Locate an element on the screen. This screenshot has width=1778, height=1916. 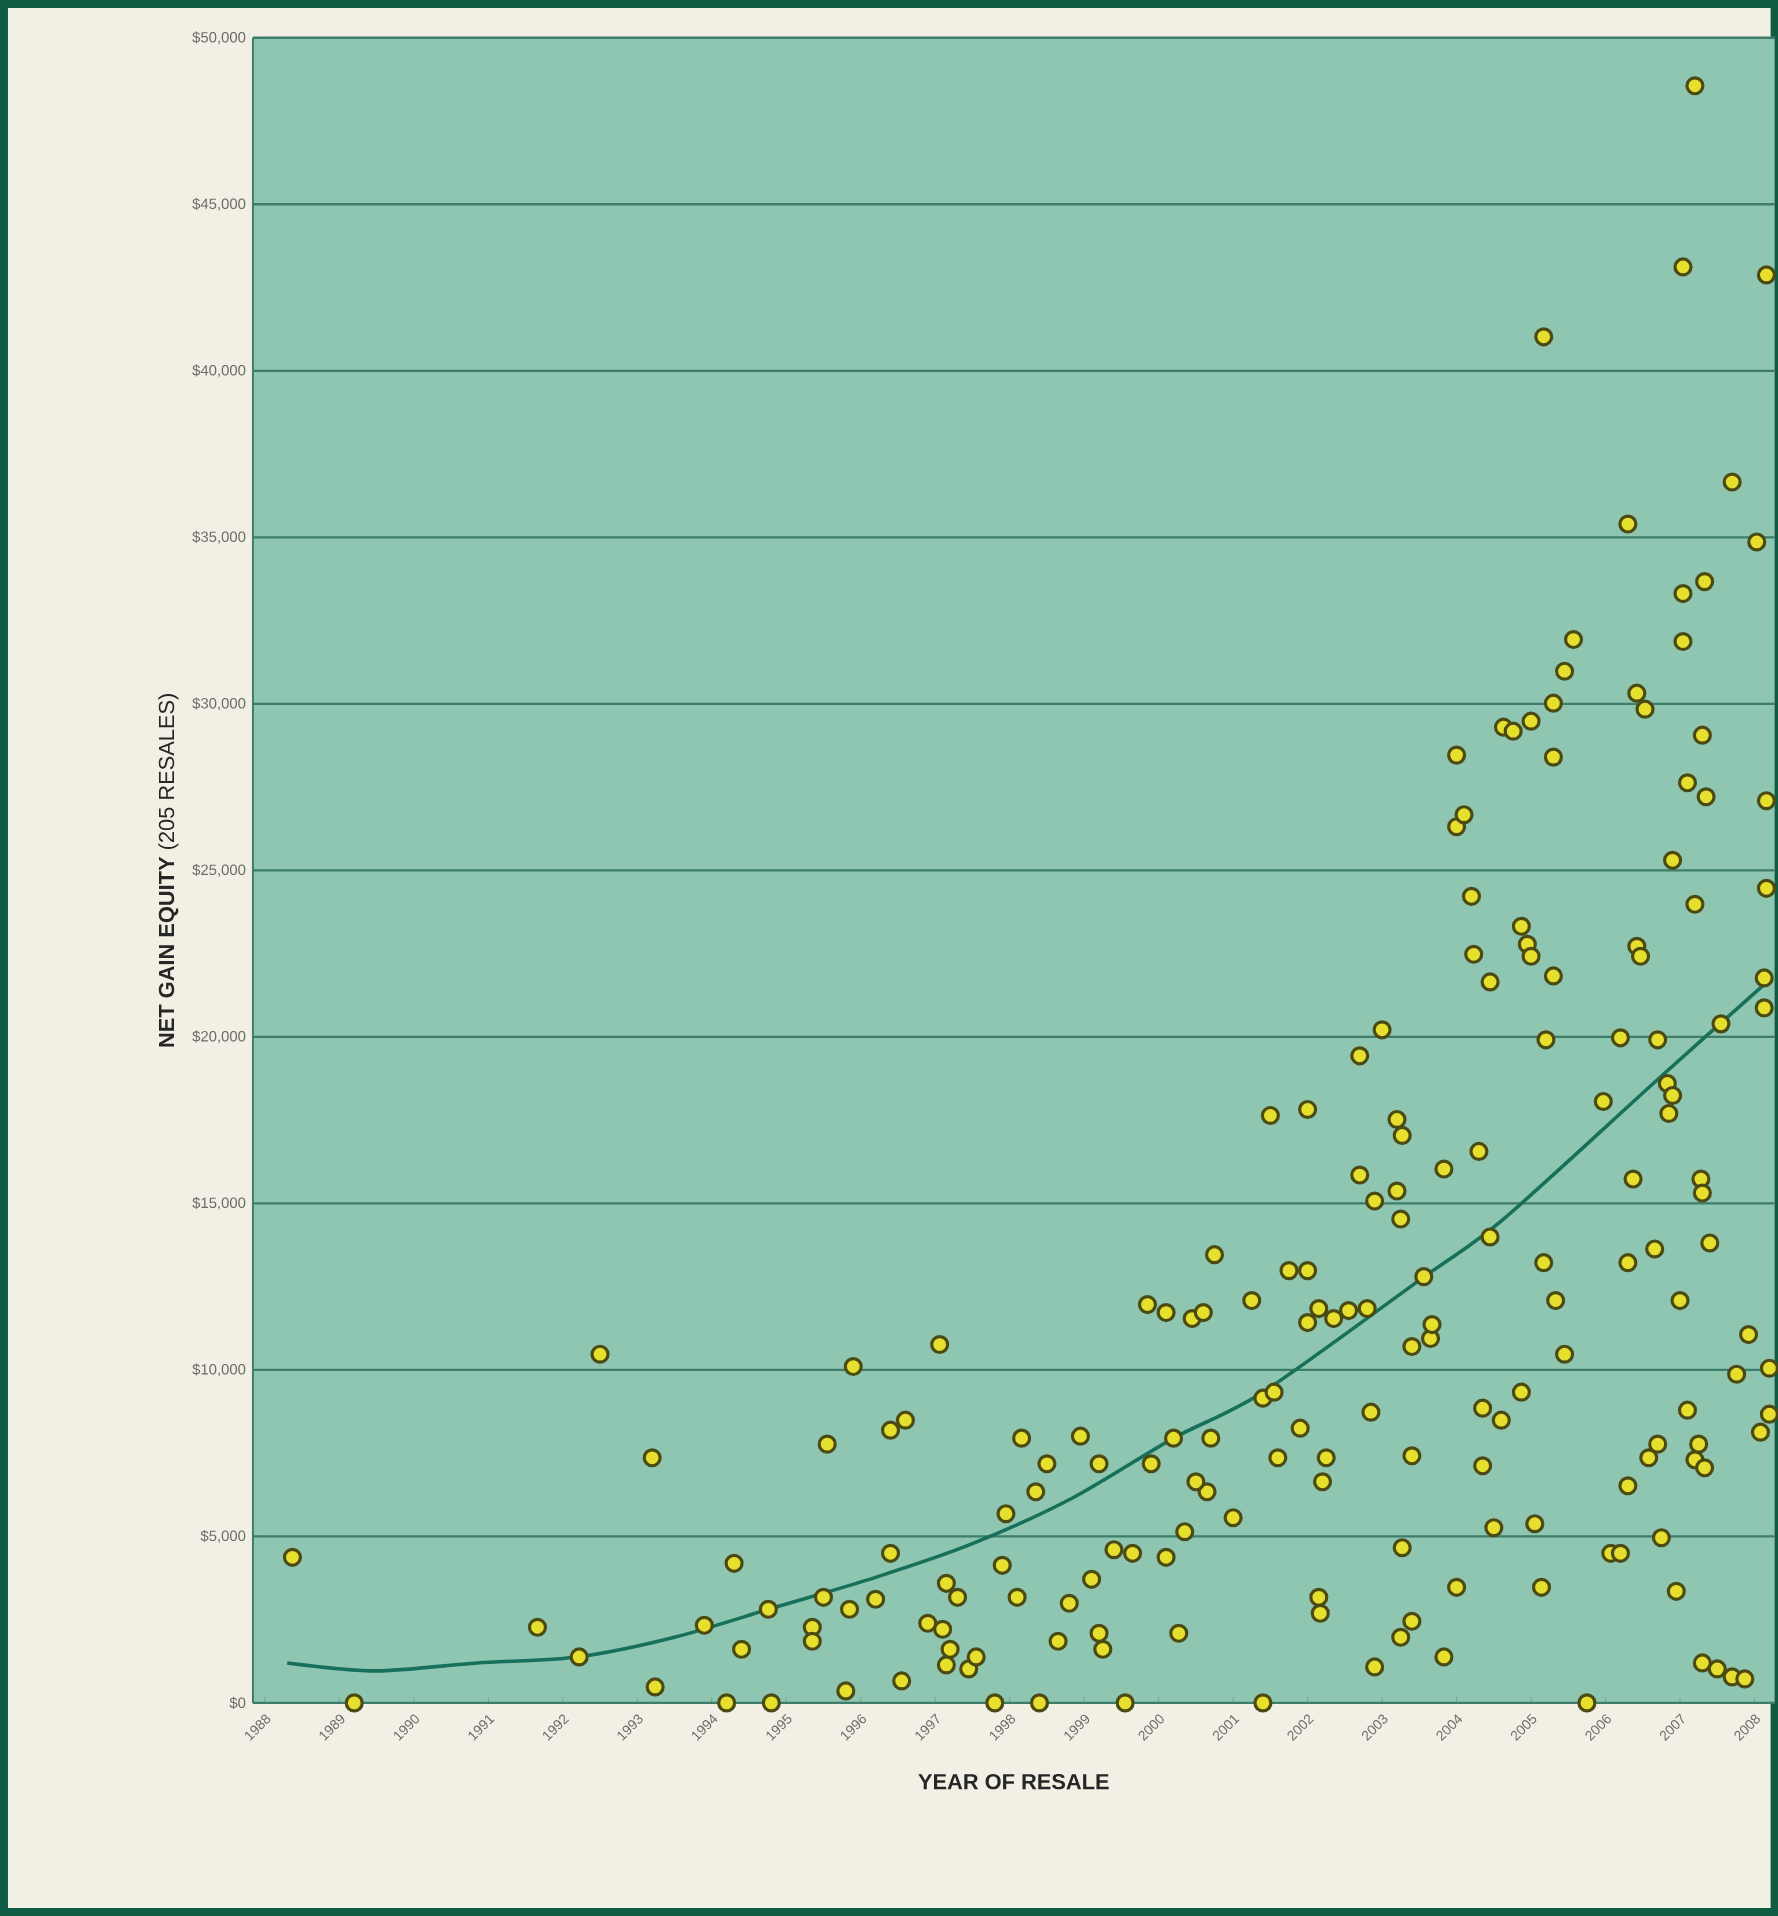
y-axis-title: NET GAIN EQUITY (205 RESALES) is located at coordinates (168, 870).